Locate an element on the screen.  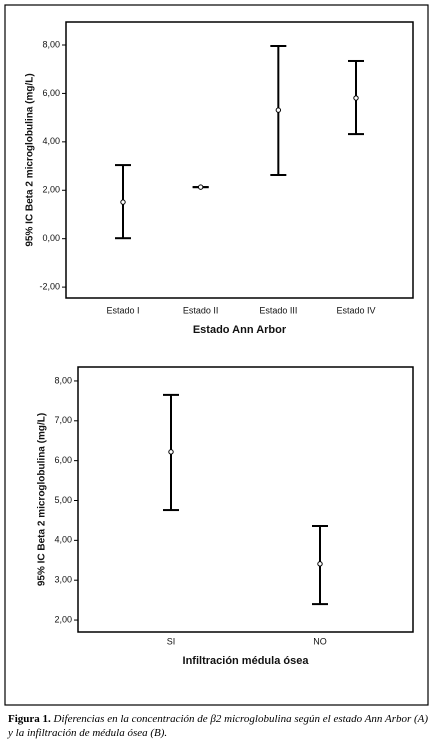
x-tick-label: NO is located at coordinates (320, 641).